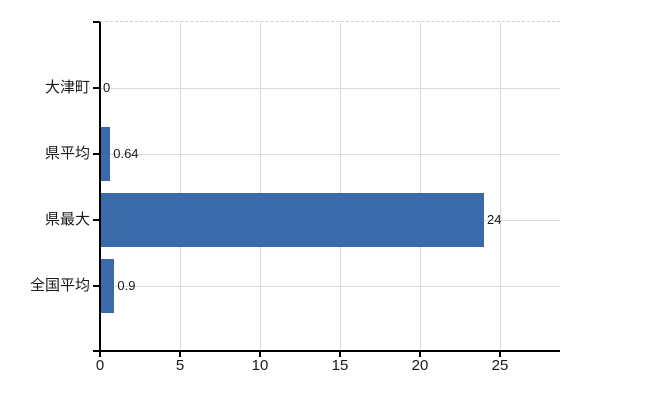  I want to click on y-axis, so click(99, 189).